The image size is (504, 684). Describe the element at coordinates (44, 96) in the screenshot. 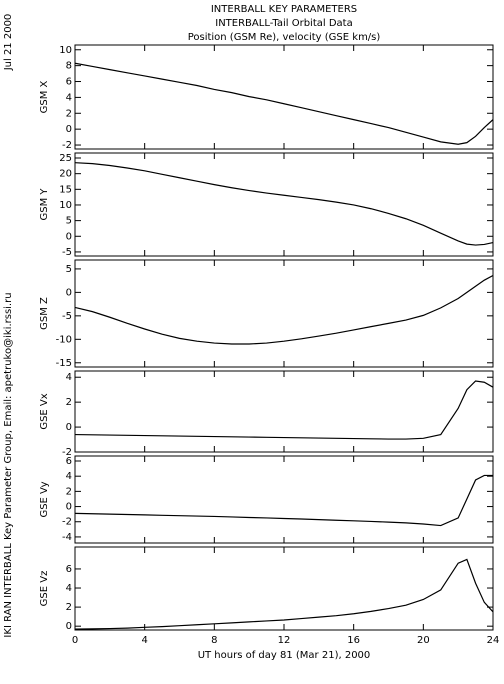

I see `y-axis-label: GSM X` at that location.